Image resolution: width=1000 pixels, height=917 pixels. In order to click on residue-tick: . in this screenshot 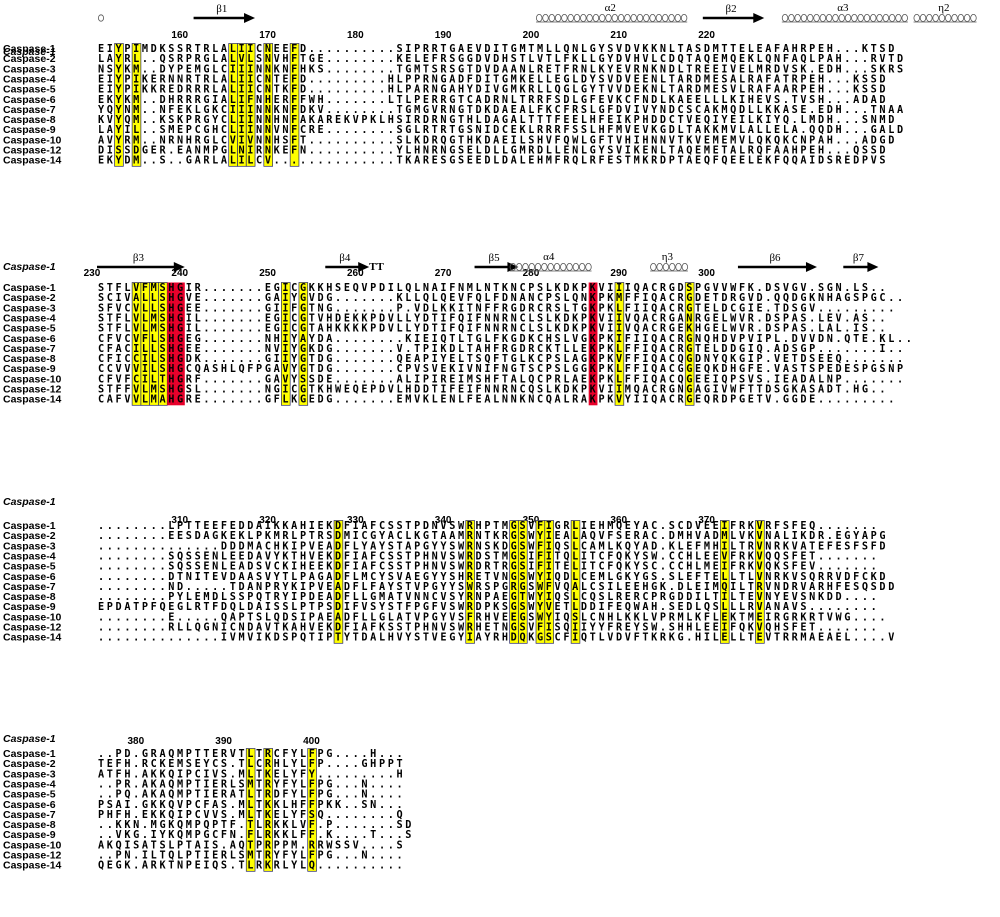, I will do `click(273, 35)`.